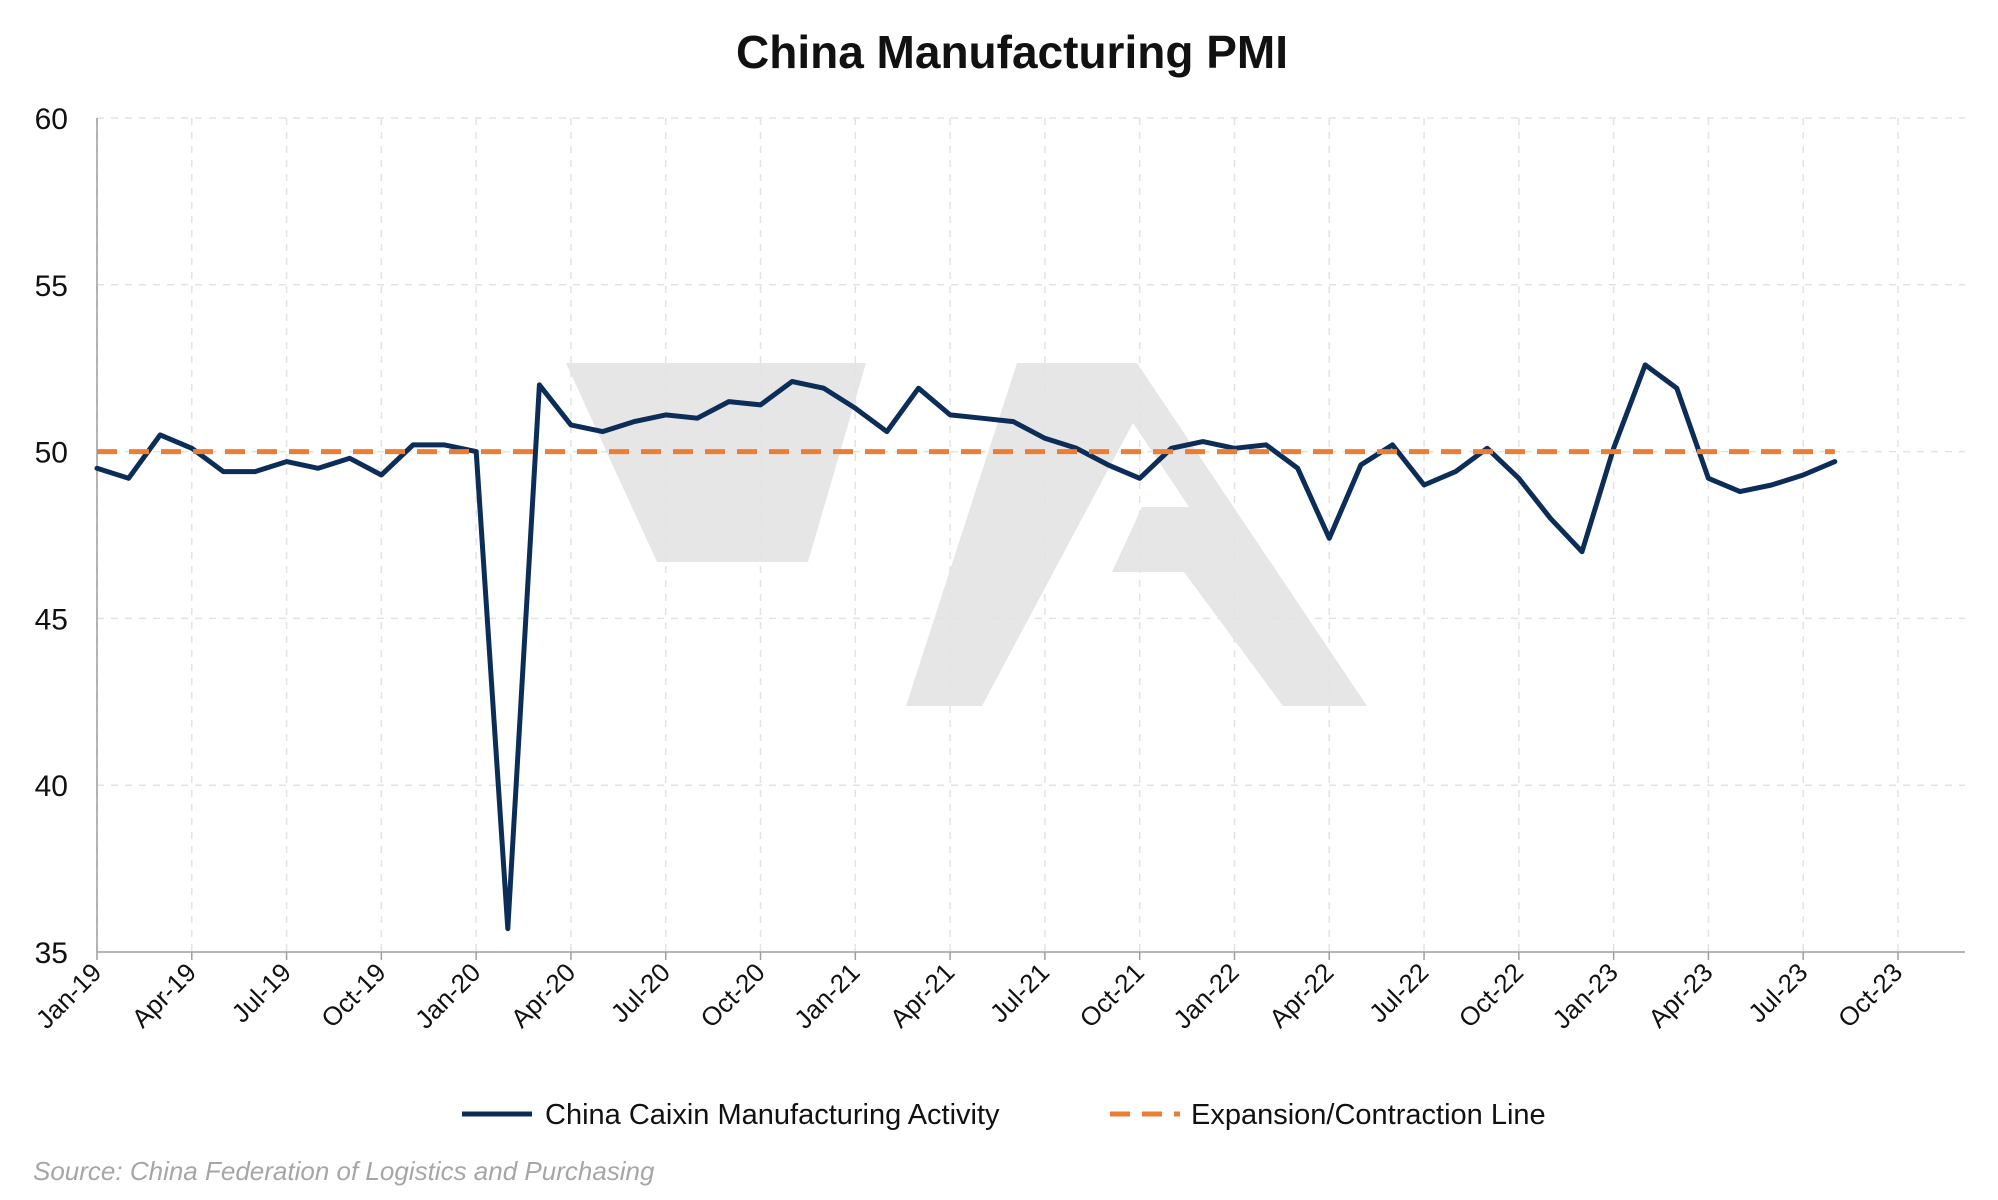 The height and width of the screenshot is (1200, 1998). What do you see at coordinates (1112, 995) in the screenshot?
I see `x-tick-label: Oct-21` at bounding box center [1112, 995].